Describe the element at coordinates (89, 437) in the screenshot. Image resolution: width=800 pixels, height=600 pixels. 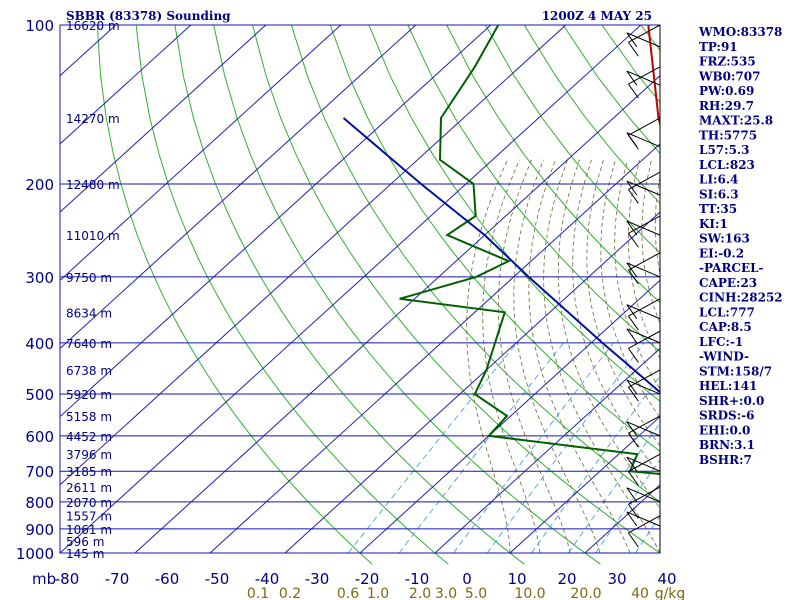
I see `height-label: 4452 m` at that location.